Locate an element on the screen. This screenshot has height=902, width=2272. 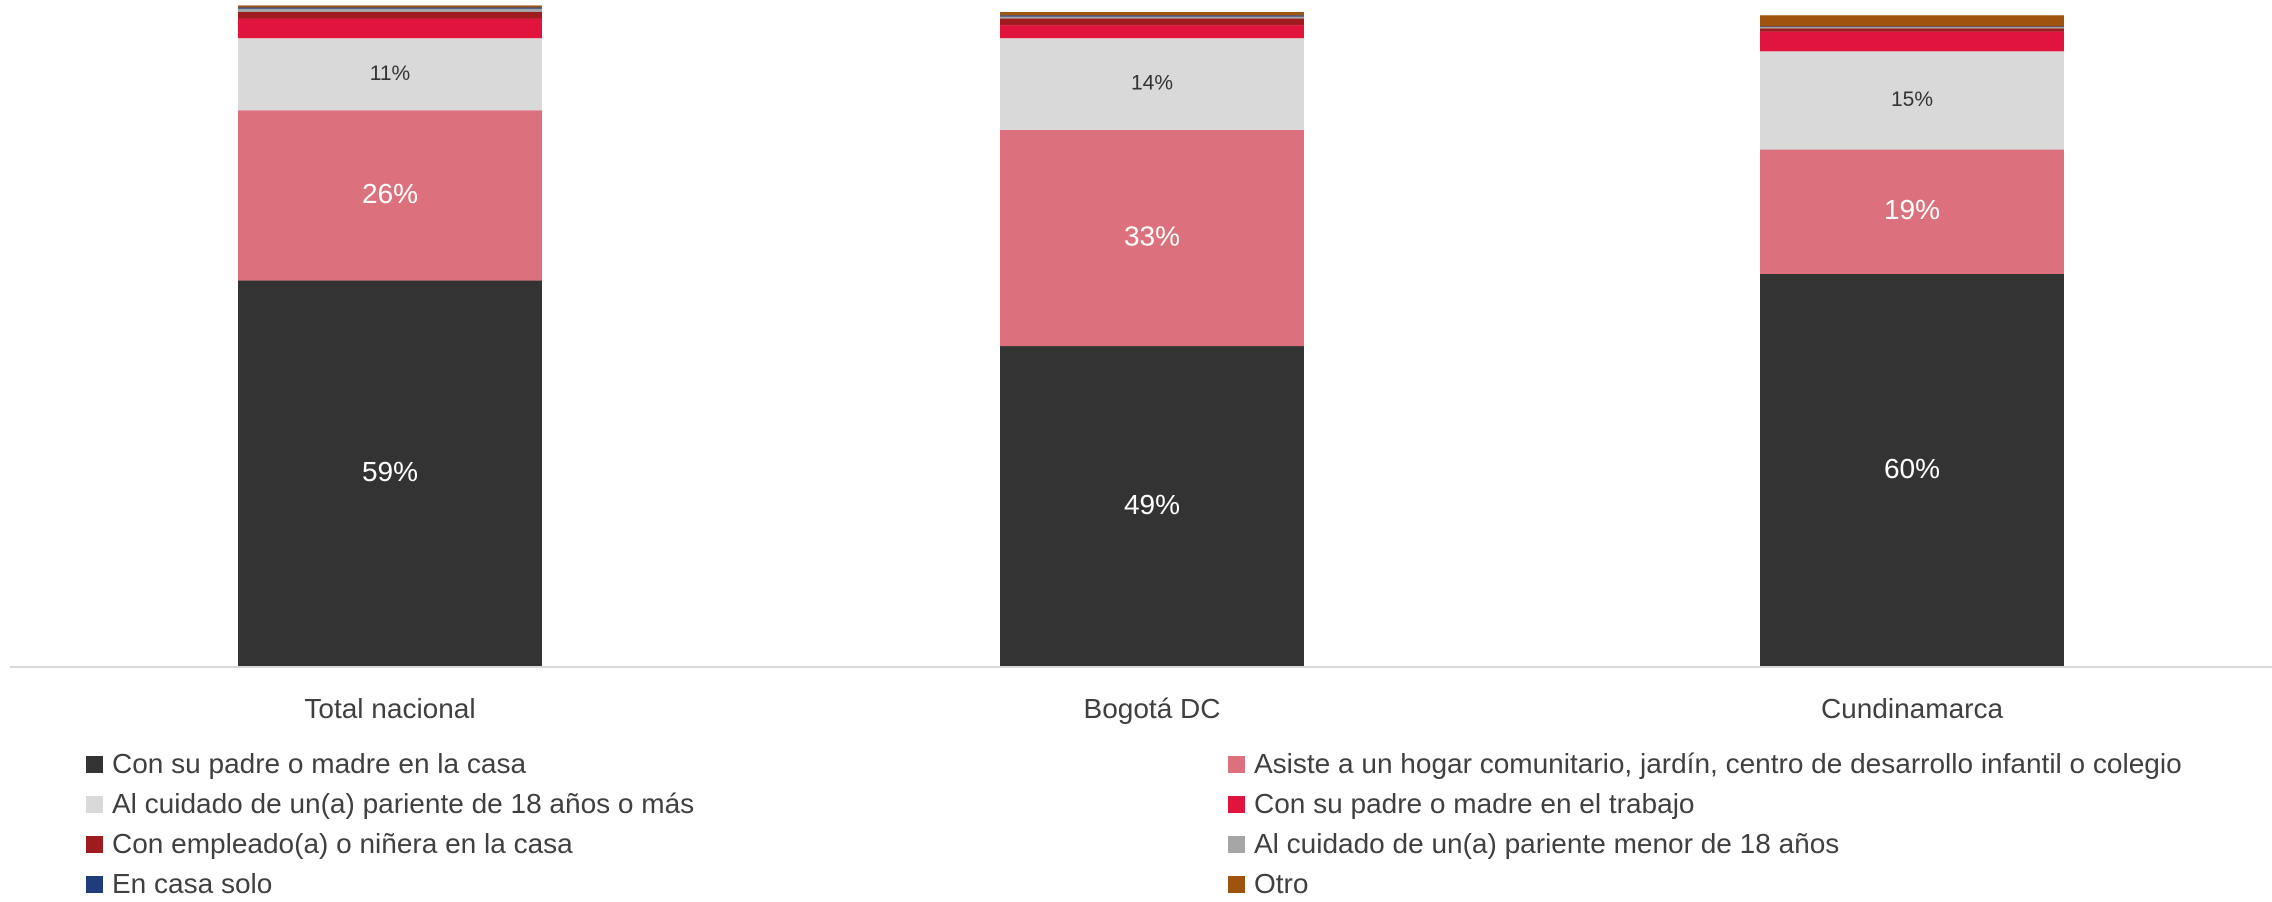
x-tick-label-0: Total nacional is located at coordinates (389, 708).